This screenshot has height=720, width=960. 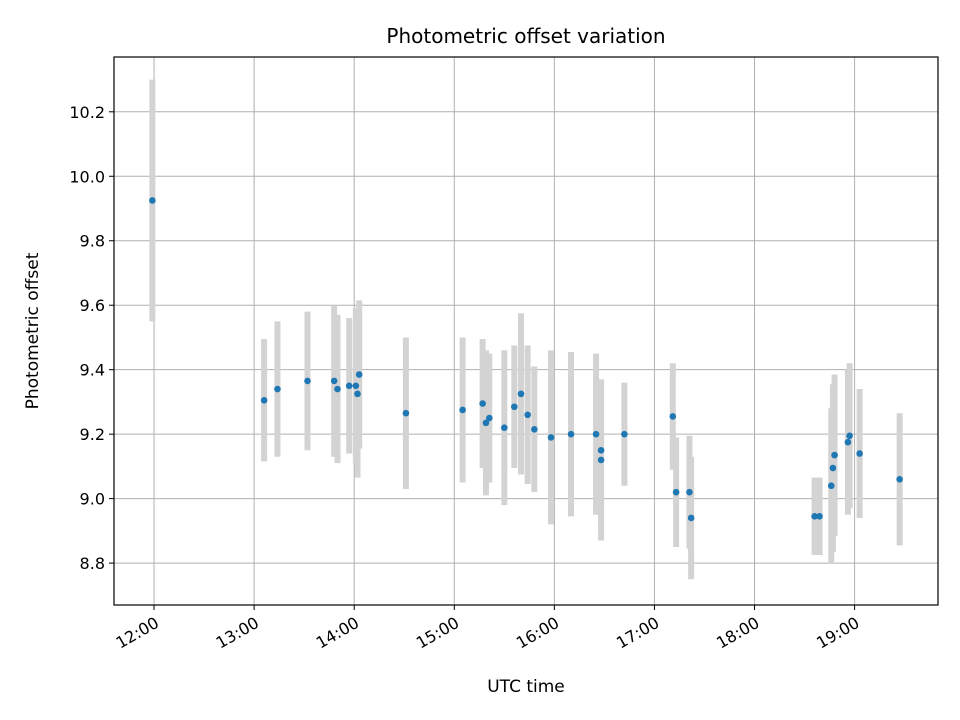 I want to click on y-tick-label: 9.4, so click(x=92, y=370).